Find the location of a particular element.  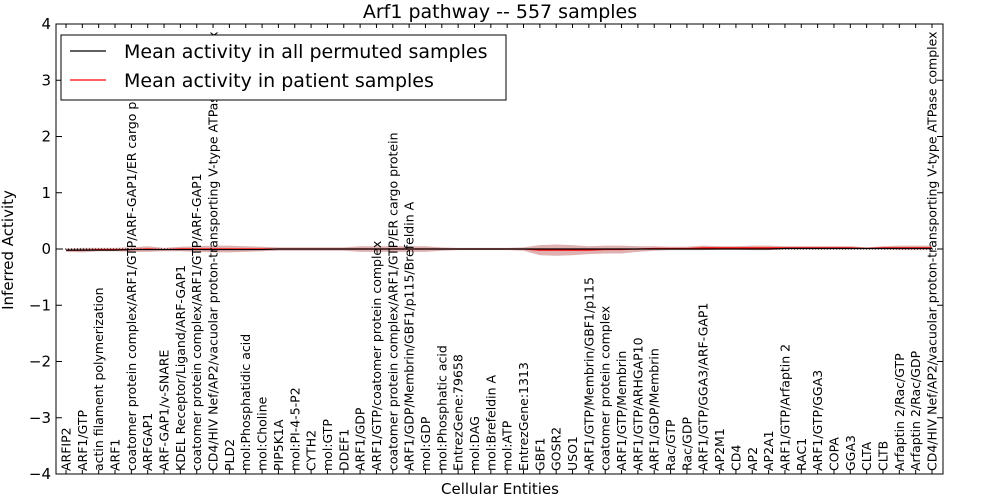

x-tick-label: CYTH2 is located at coordinates (311, 450).